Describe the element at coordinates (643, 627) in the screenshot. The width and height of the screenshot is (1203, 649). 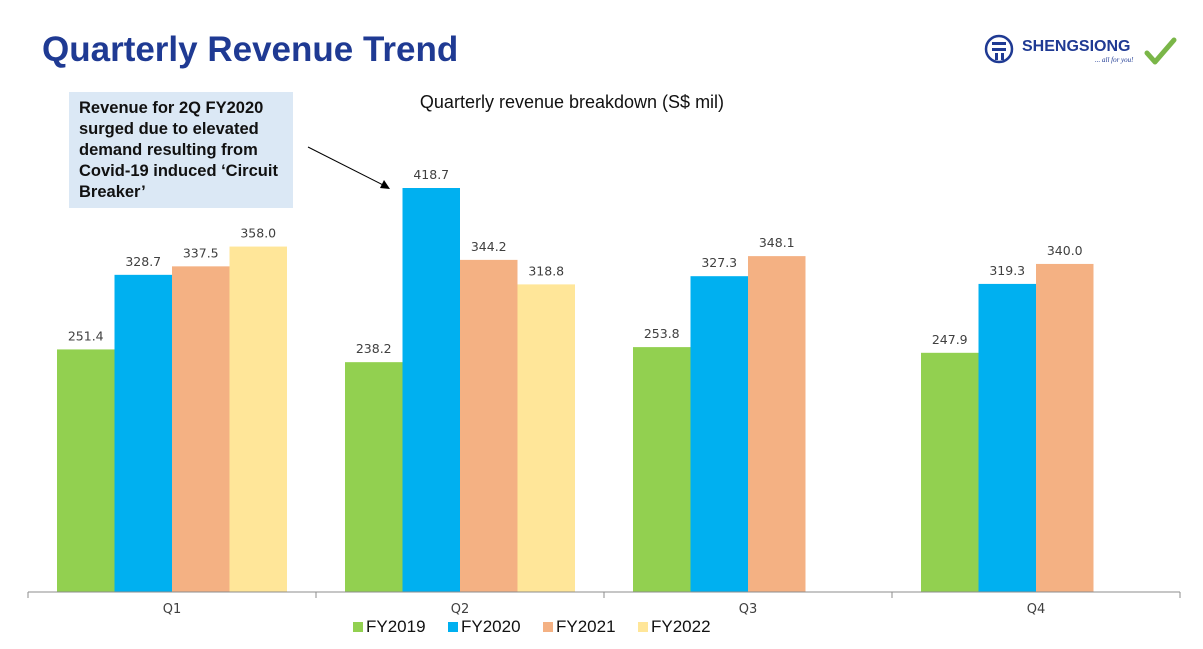
I see `legend-swatch-fy2022` at that location.